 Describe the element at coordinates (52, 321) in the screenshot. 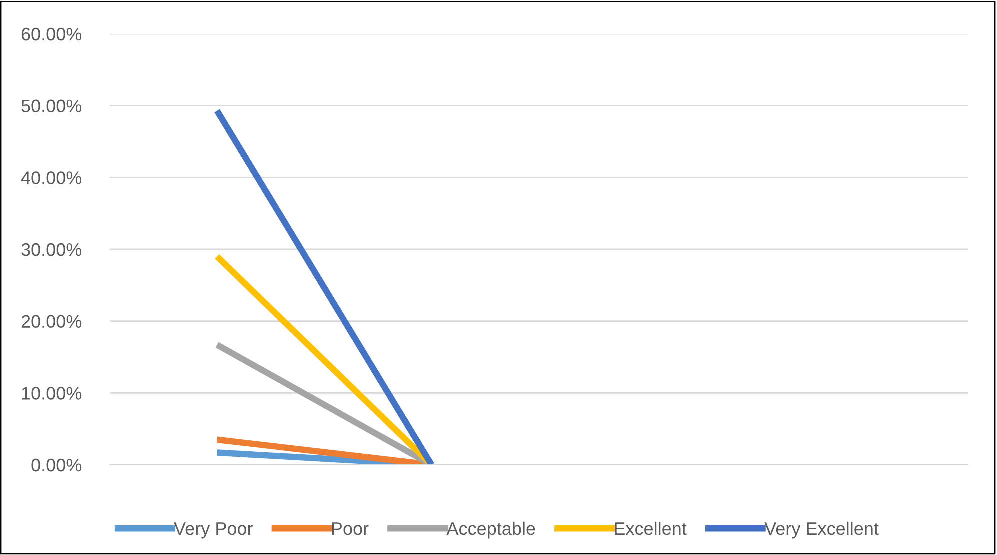

I see `y-tick-label: 20.00%` at that location.